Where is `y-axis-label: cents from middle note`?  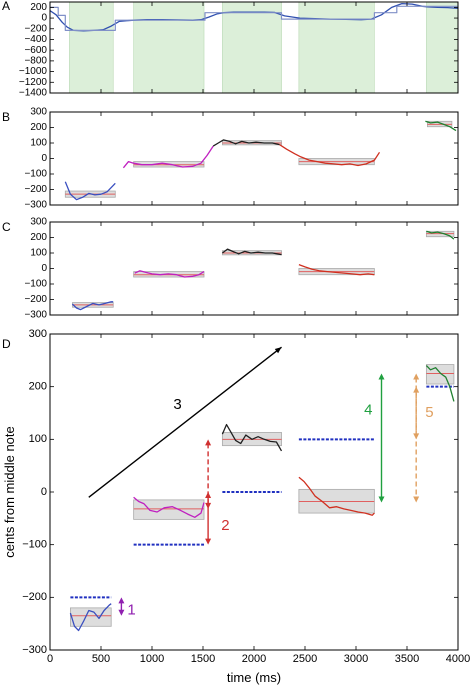 y-axis-label: cents from middle note is located at coordinates (9, 492).